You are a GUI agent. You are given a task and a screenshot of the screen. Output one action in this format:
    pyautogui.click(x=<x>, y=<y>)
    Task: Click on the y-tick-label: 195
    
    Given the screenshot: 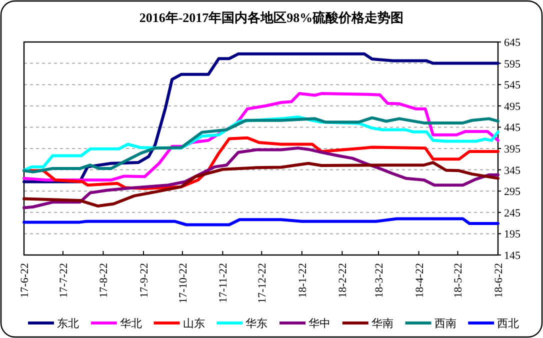 What is the action you would take?
    pyautogui.click(x=512, y=234)
    